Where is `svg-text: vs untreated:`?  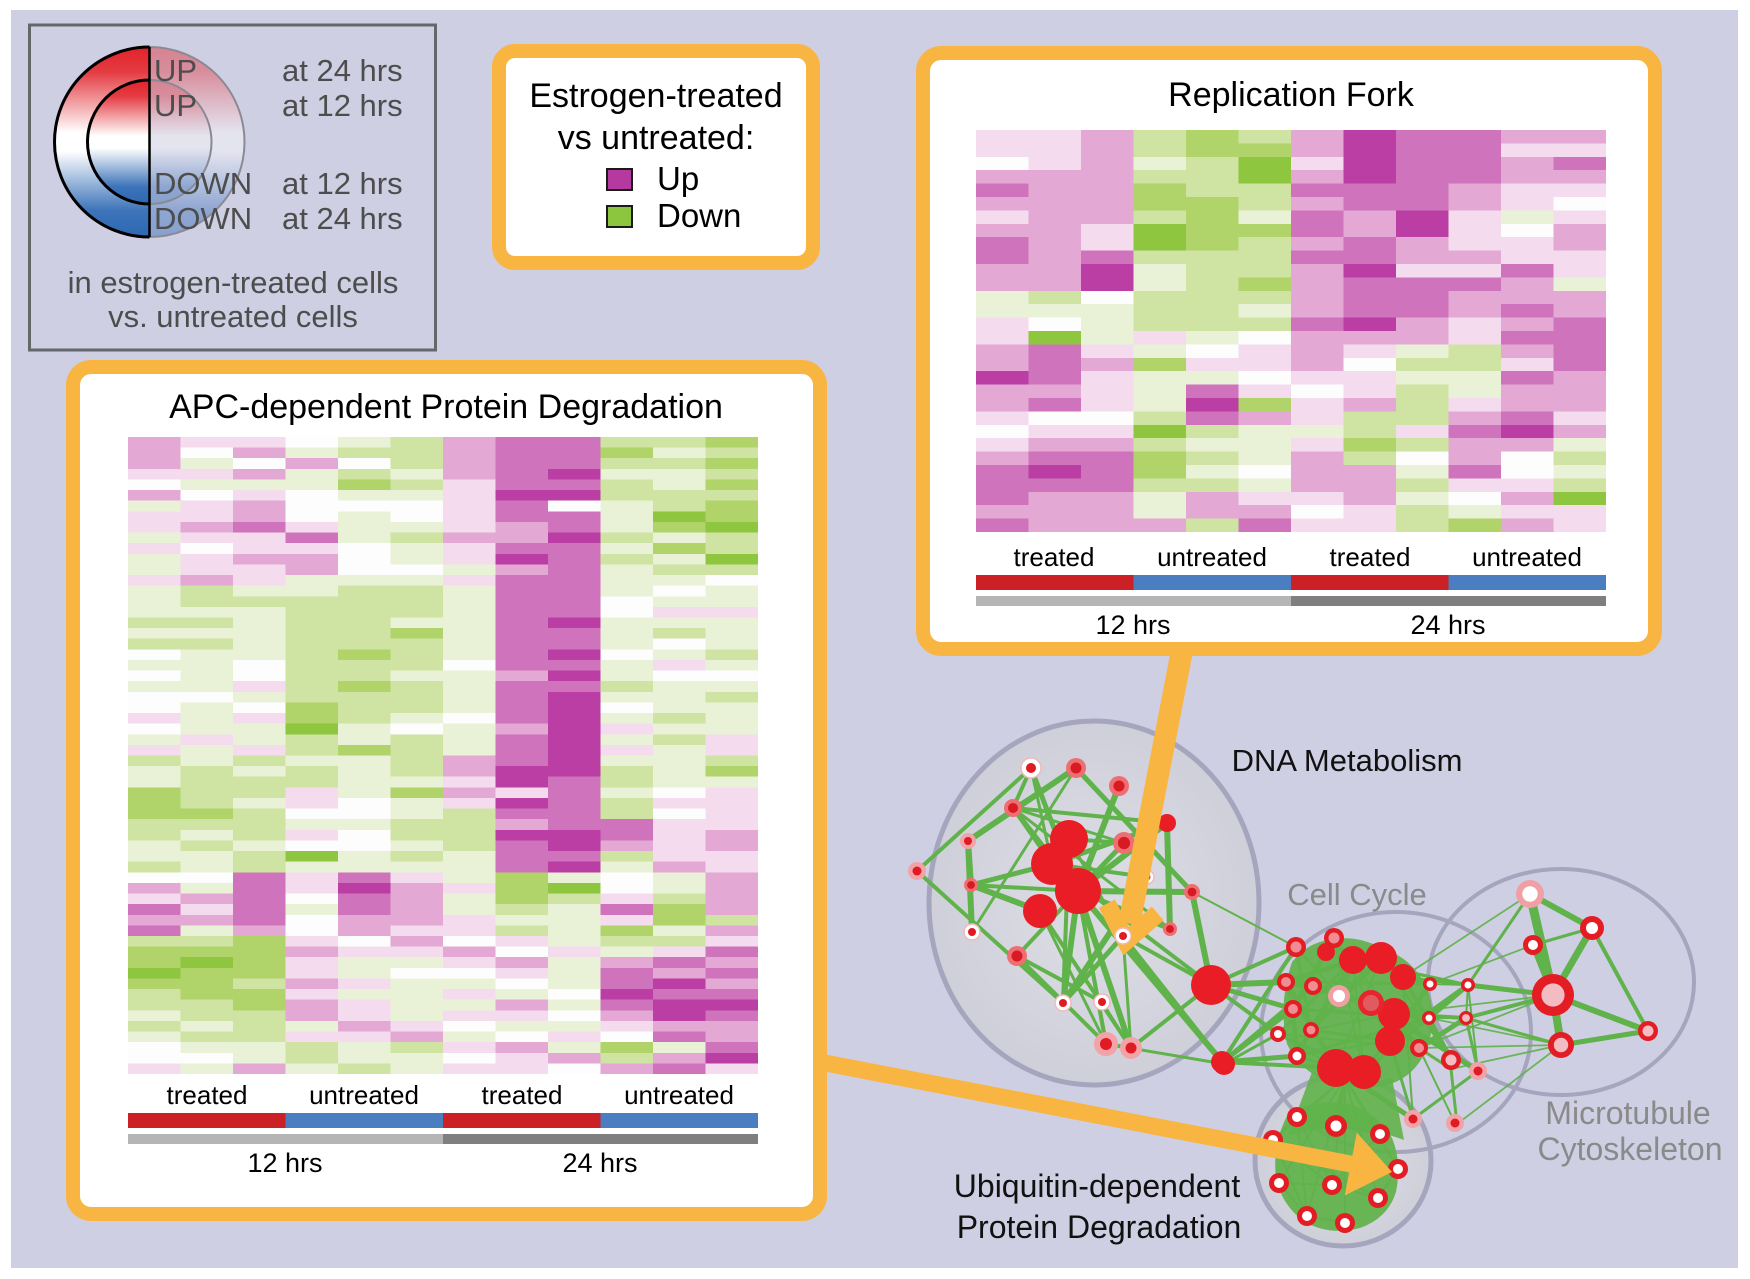
svg-text: vs untreated: is located at coordinates (656, 138).